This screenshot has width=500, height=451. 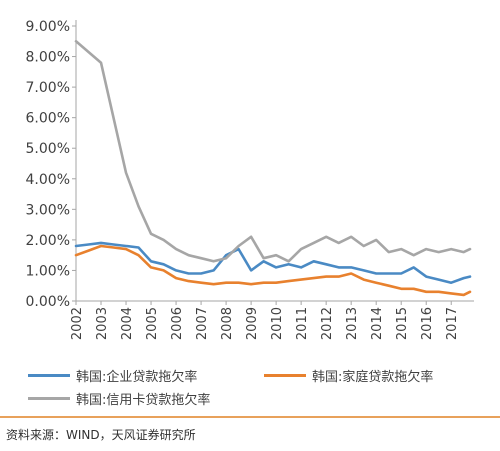 I want to click on source-divider, so click(x=250, y=417).